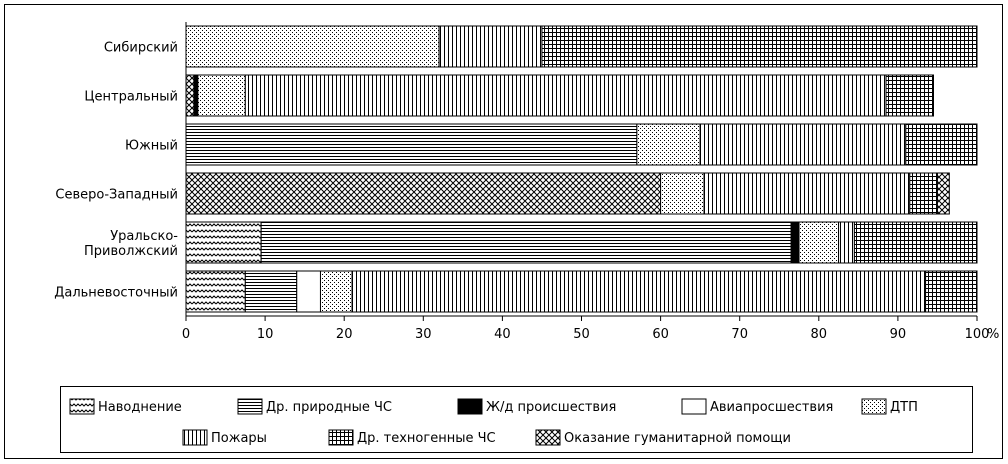 The width and height of the screenshot is (1008, 464). What do you see at coordinates (771, 407) in the screenshot?
I see `legend-label: Авиапросшествия` at bounding box center [771, 407].